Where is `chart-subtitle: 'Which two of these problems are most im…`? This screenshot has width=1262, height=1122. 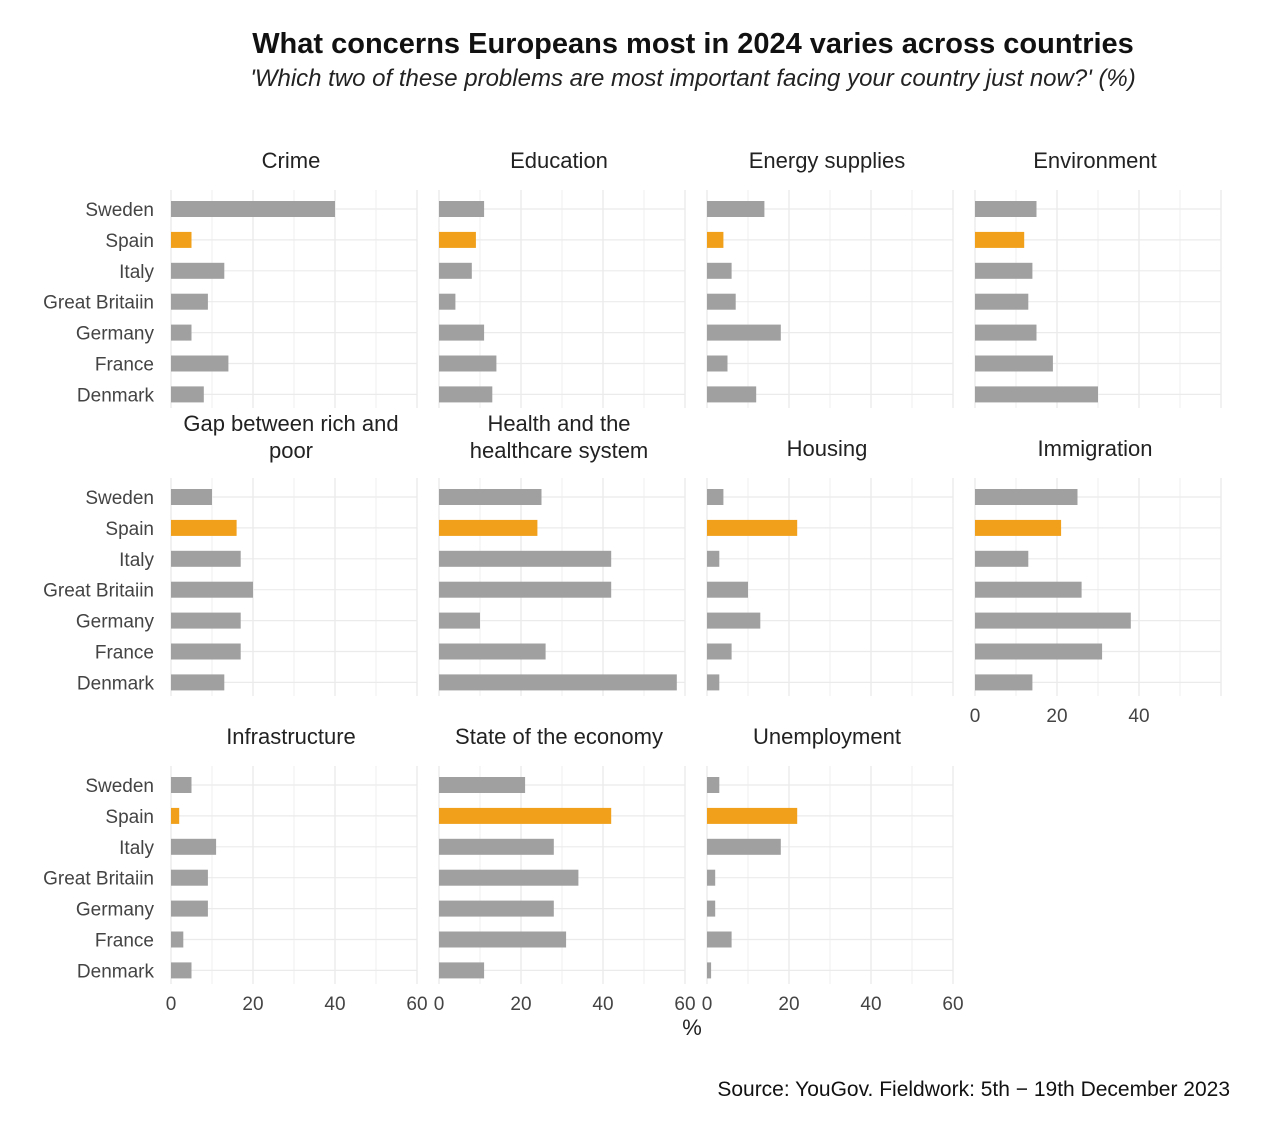
chart-subtitle: 'Which two of these problems are most im… is located at coordinates (693, 78).